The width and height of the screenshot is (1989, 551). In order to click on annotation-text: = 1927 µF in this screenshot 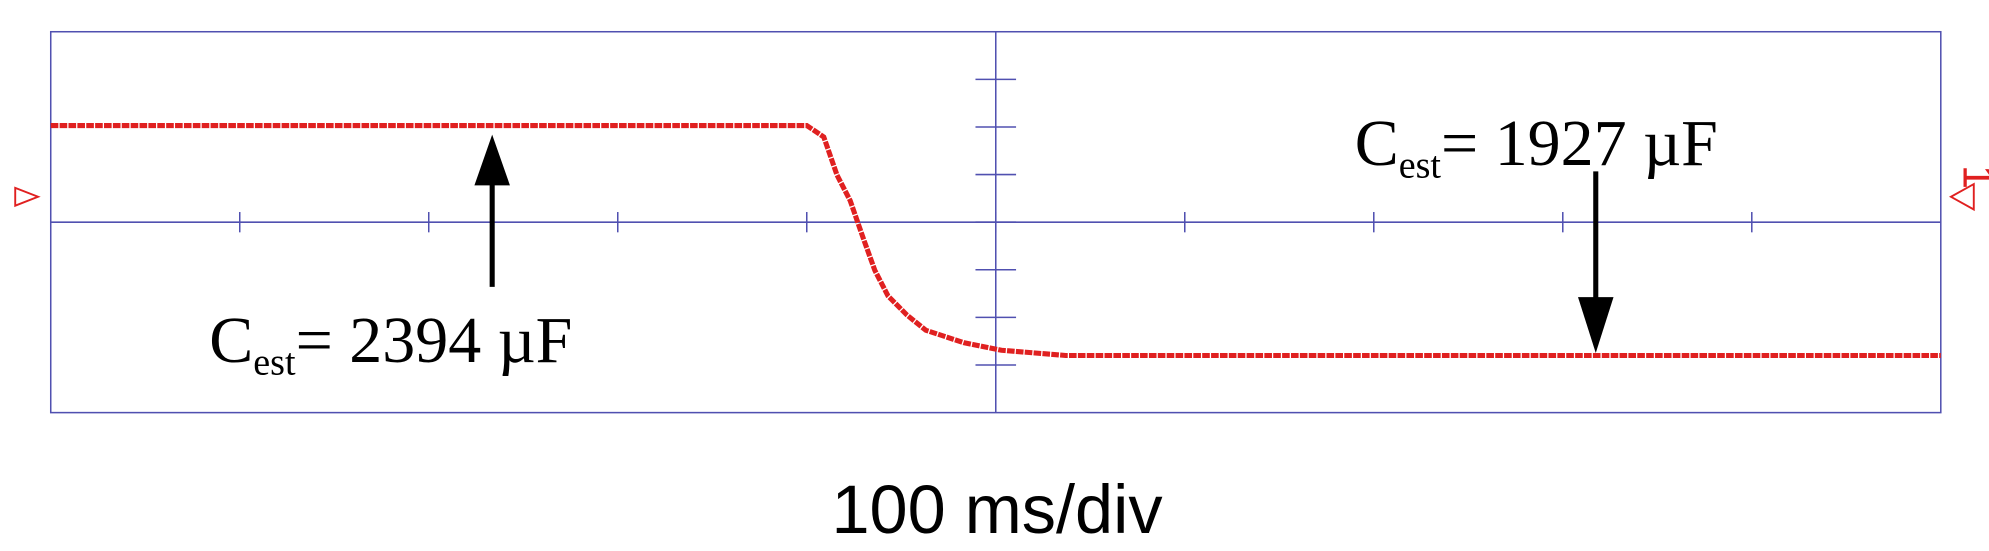, I will do `click(1579, 143)`.